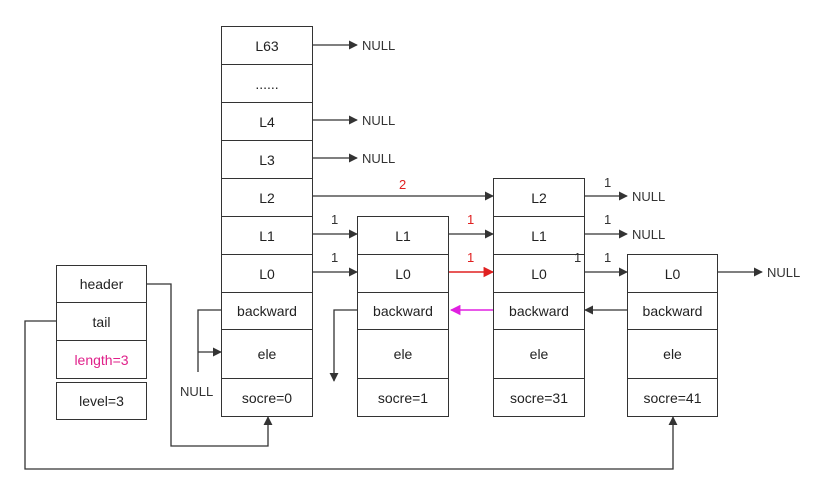  I want to click on list-level-field: level=3, so click(101, 401).